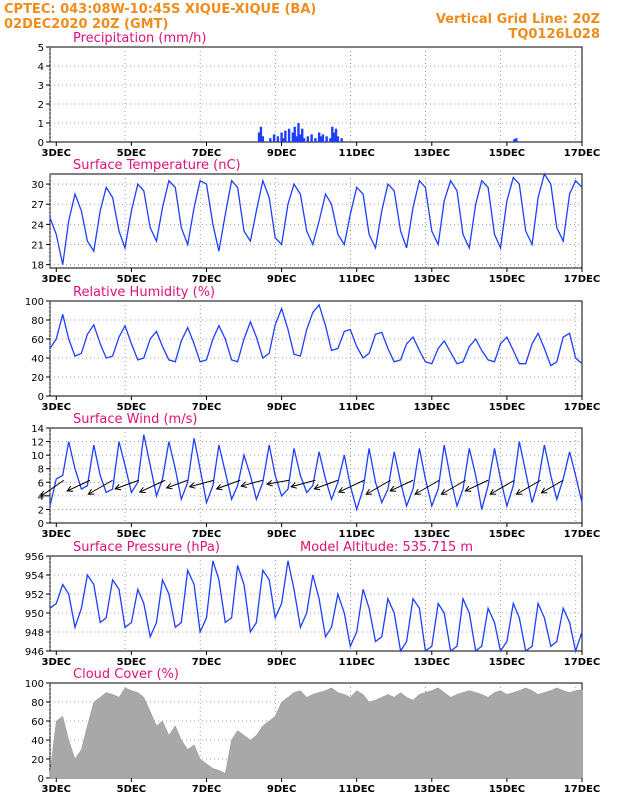 The width and height of the screenshot is (618, 800). What do you see at coordinates (126, 674) in the screenshot?
I see `panel-title: Cloud Cover (%)` at bounding box center [126, 674].